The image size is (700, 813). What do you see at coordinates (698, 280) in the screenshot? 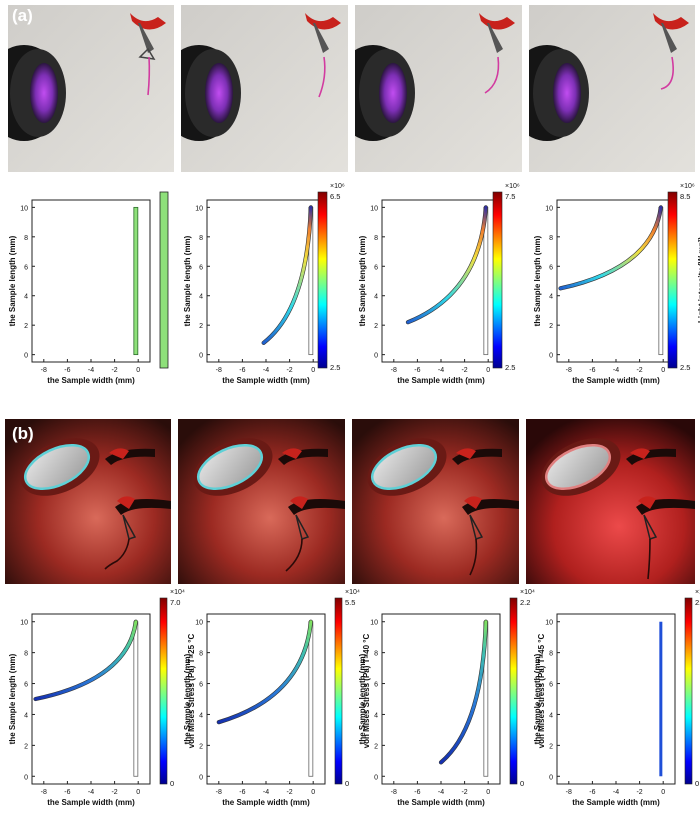
I see `colorbar-label: Light intensity (W m⁻²)` at bounding box center [698, 280].